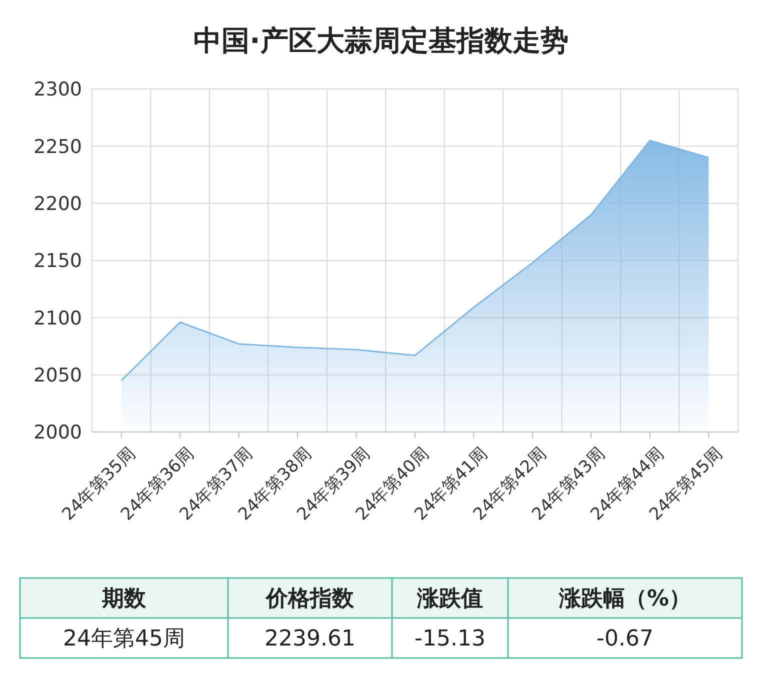 The width and height of the screenshot is (762, 676). What do you see at coordinates (58, 203) in the screenshot?
I see `y-tick-label: 2200` at bounding box center [58, 203].